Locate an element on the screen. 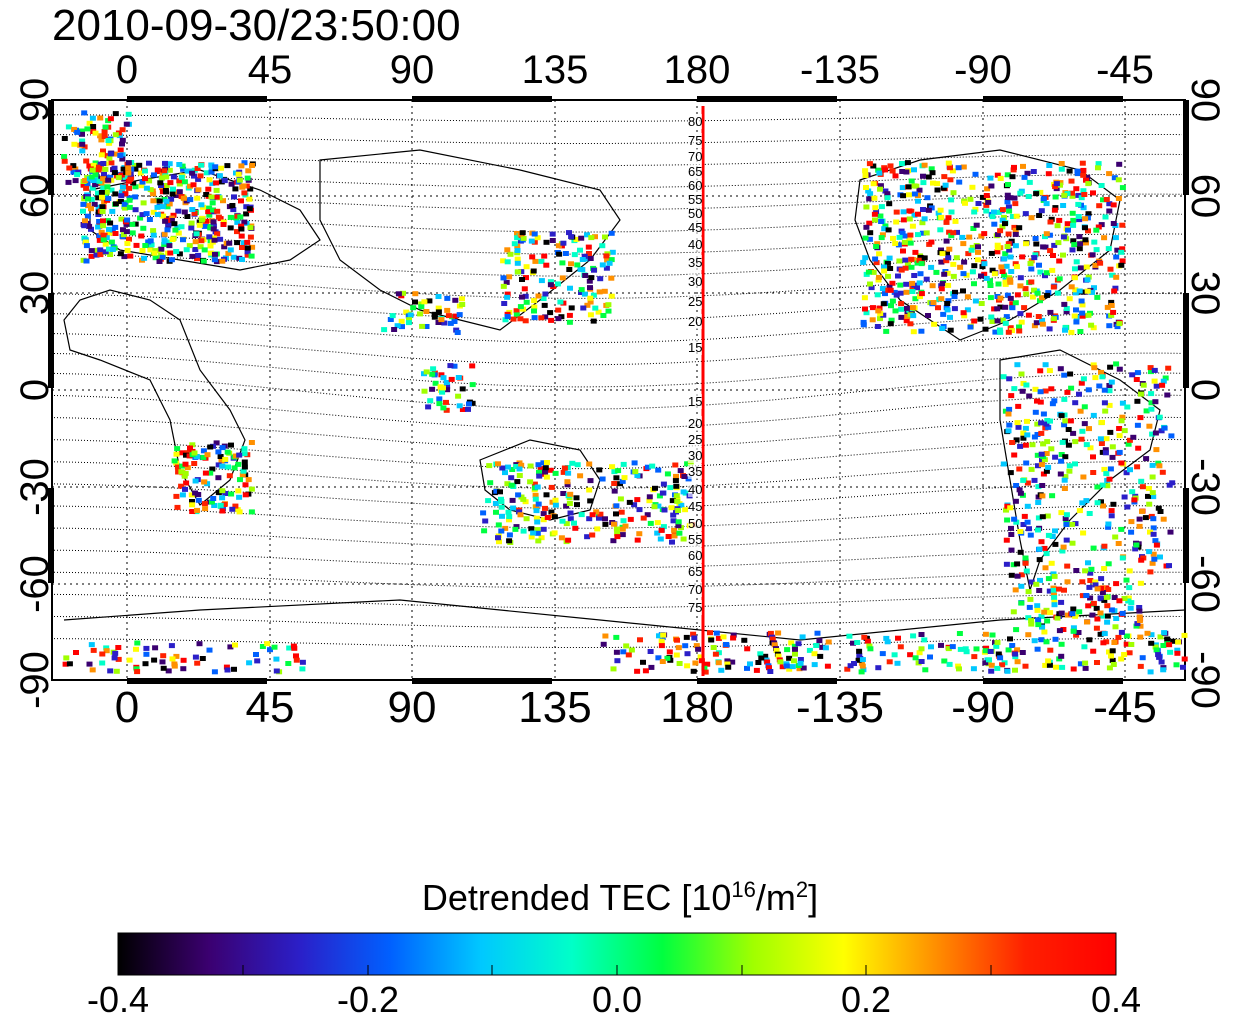 The height and width of the screenshot is (1024, 1240). mlat-contour-label: 25 is located at coordinates (695, 301).